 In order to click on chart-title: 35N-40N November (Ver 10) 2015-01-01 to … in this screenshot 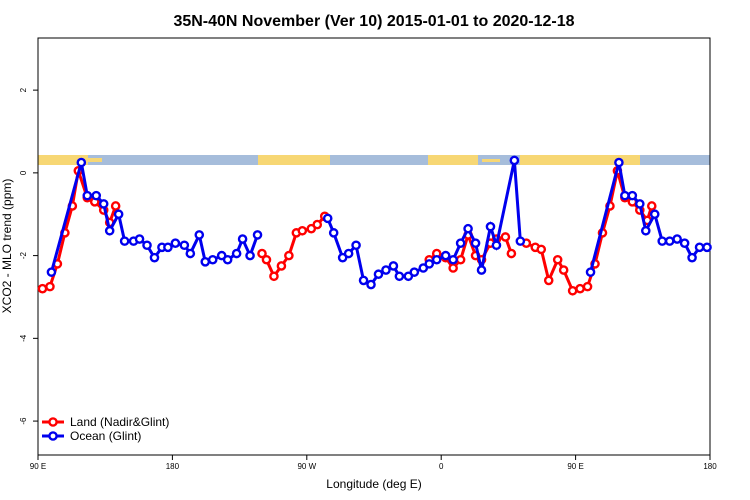, I will do `click(373, 21)`.